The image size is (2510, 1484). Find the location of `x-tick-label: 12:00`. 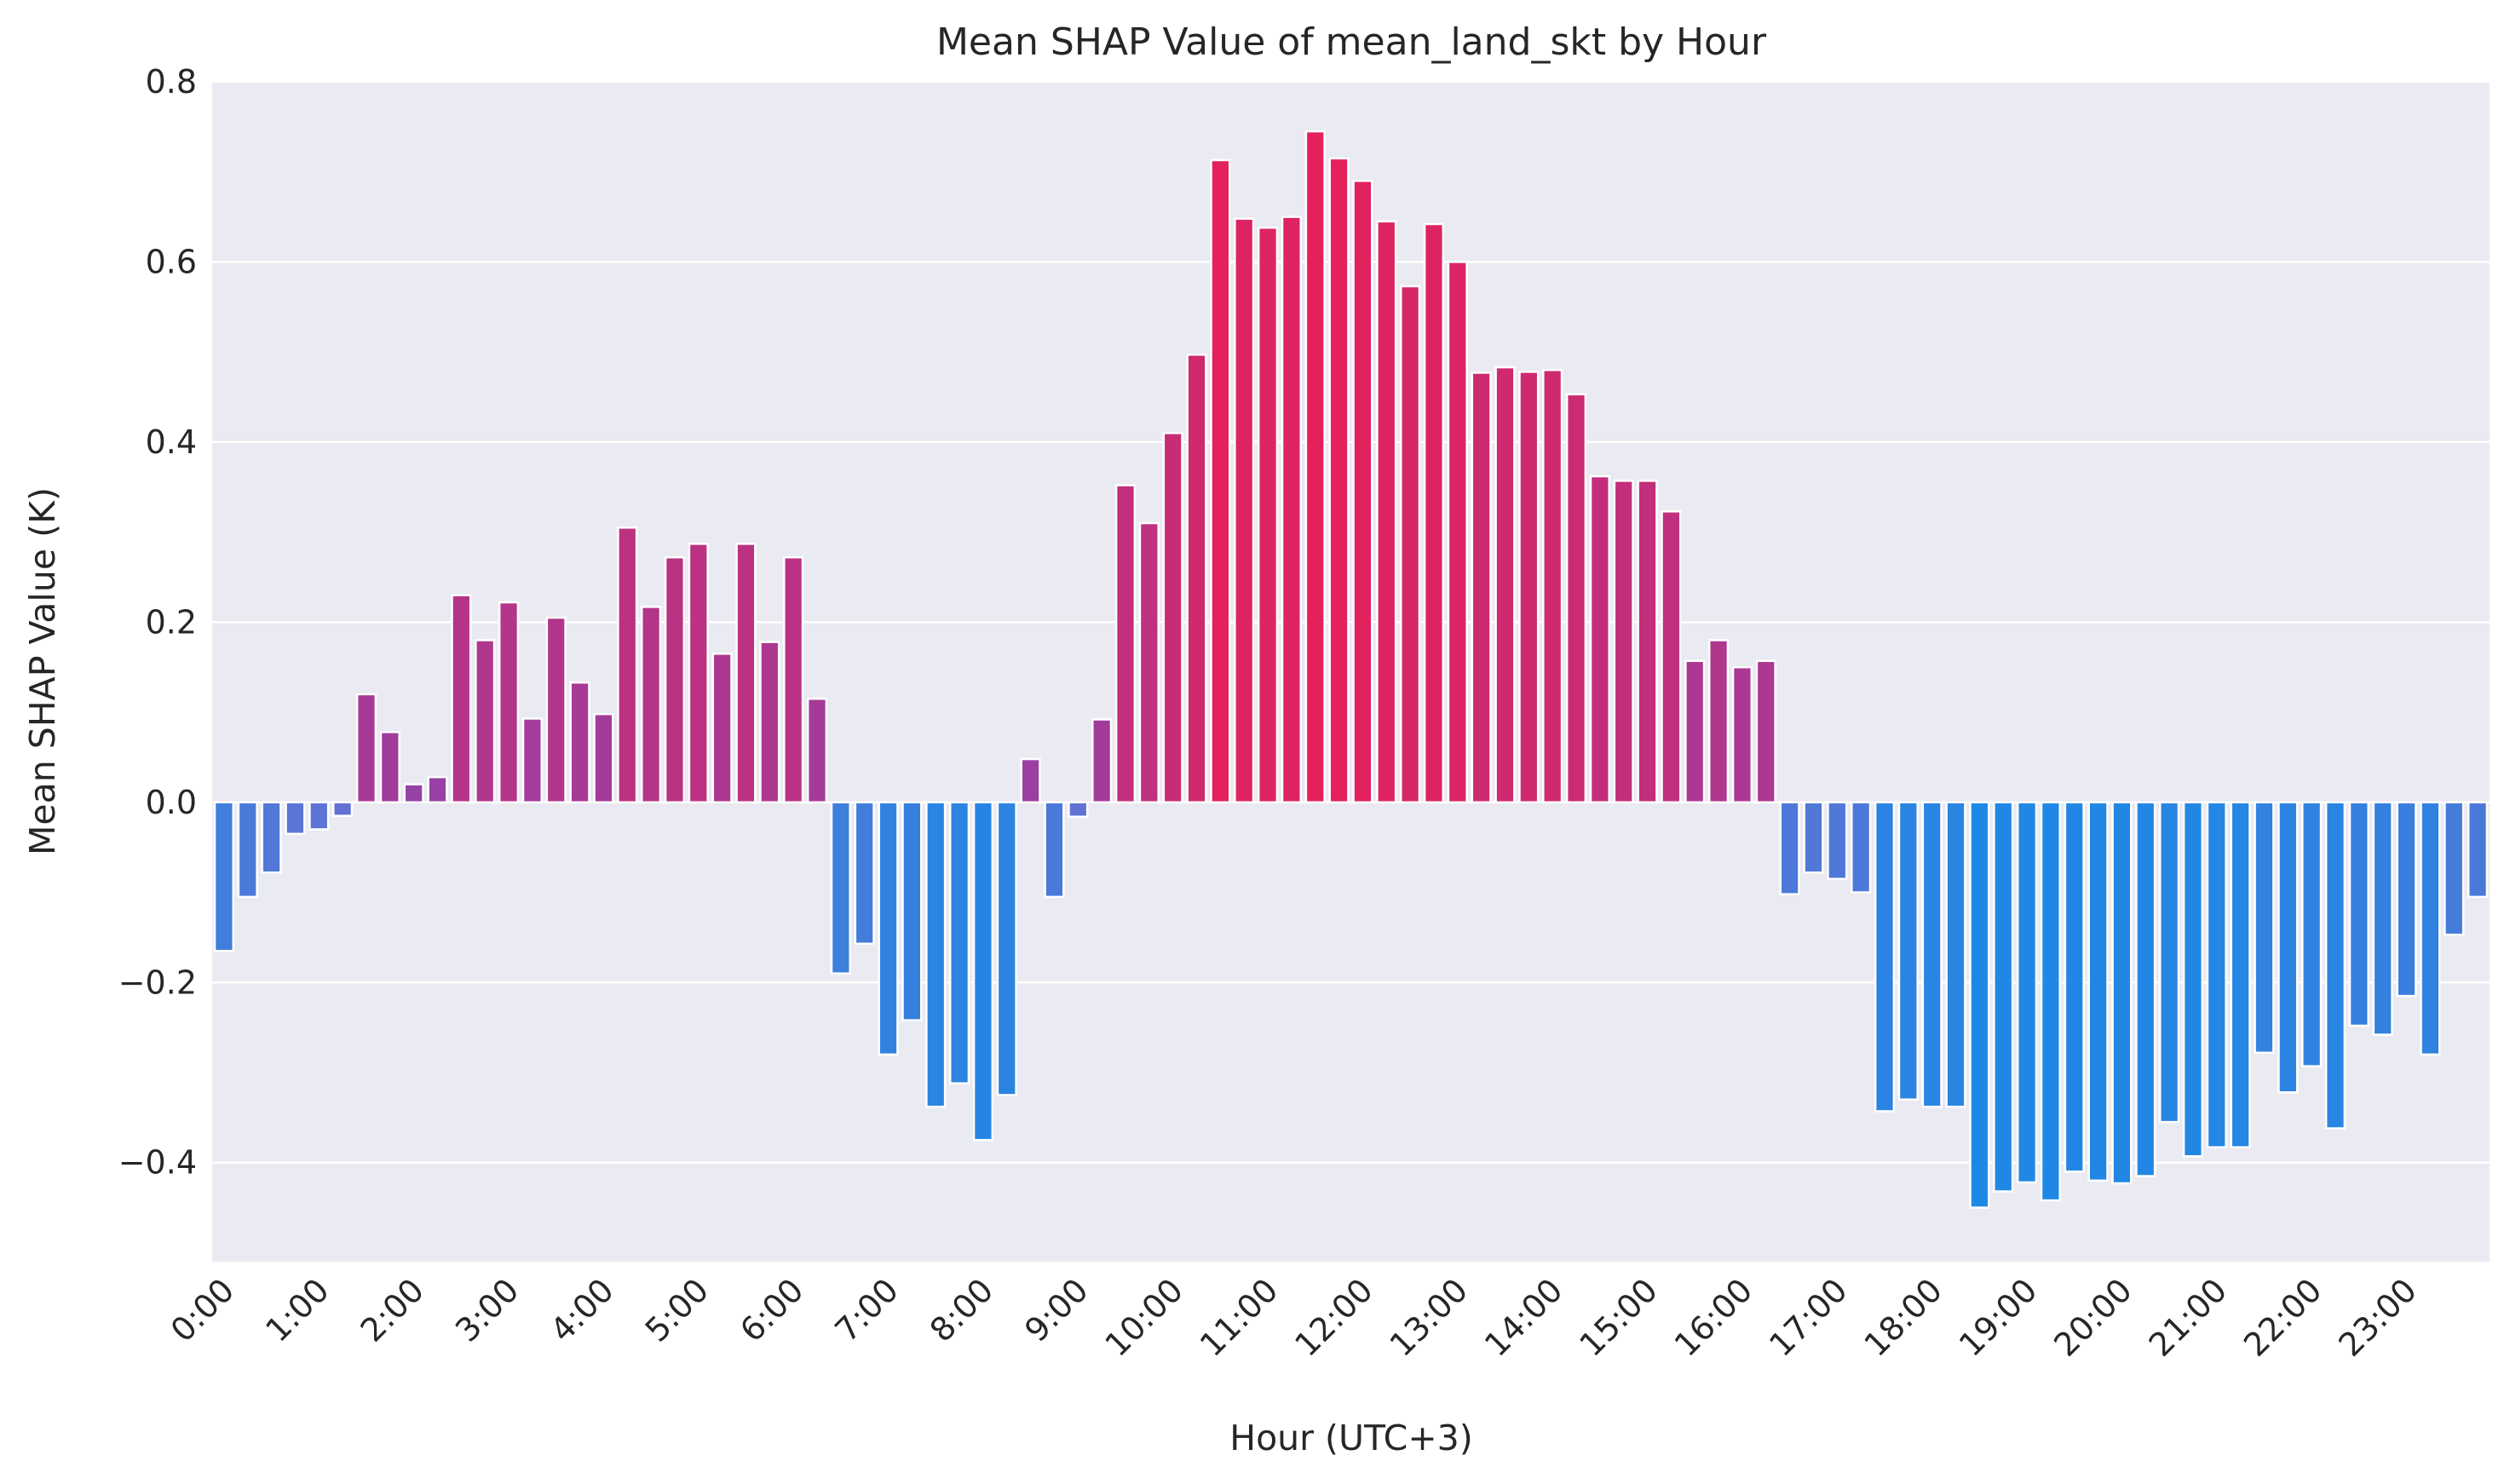

x-tick-label: 12:00 is located at coordinates (1333, 1317).